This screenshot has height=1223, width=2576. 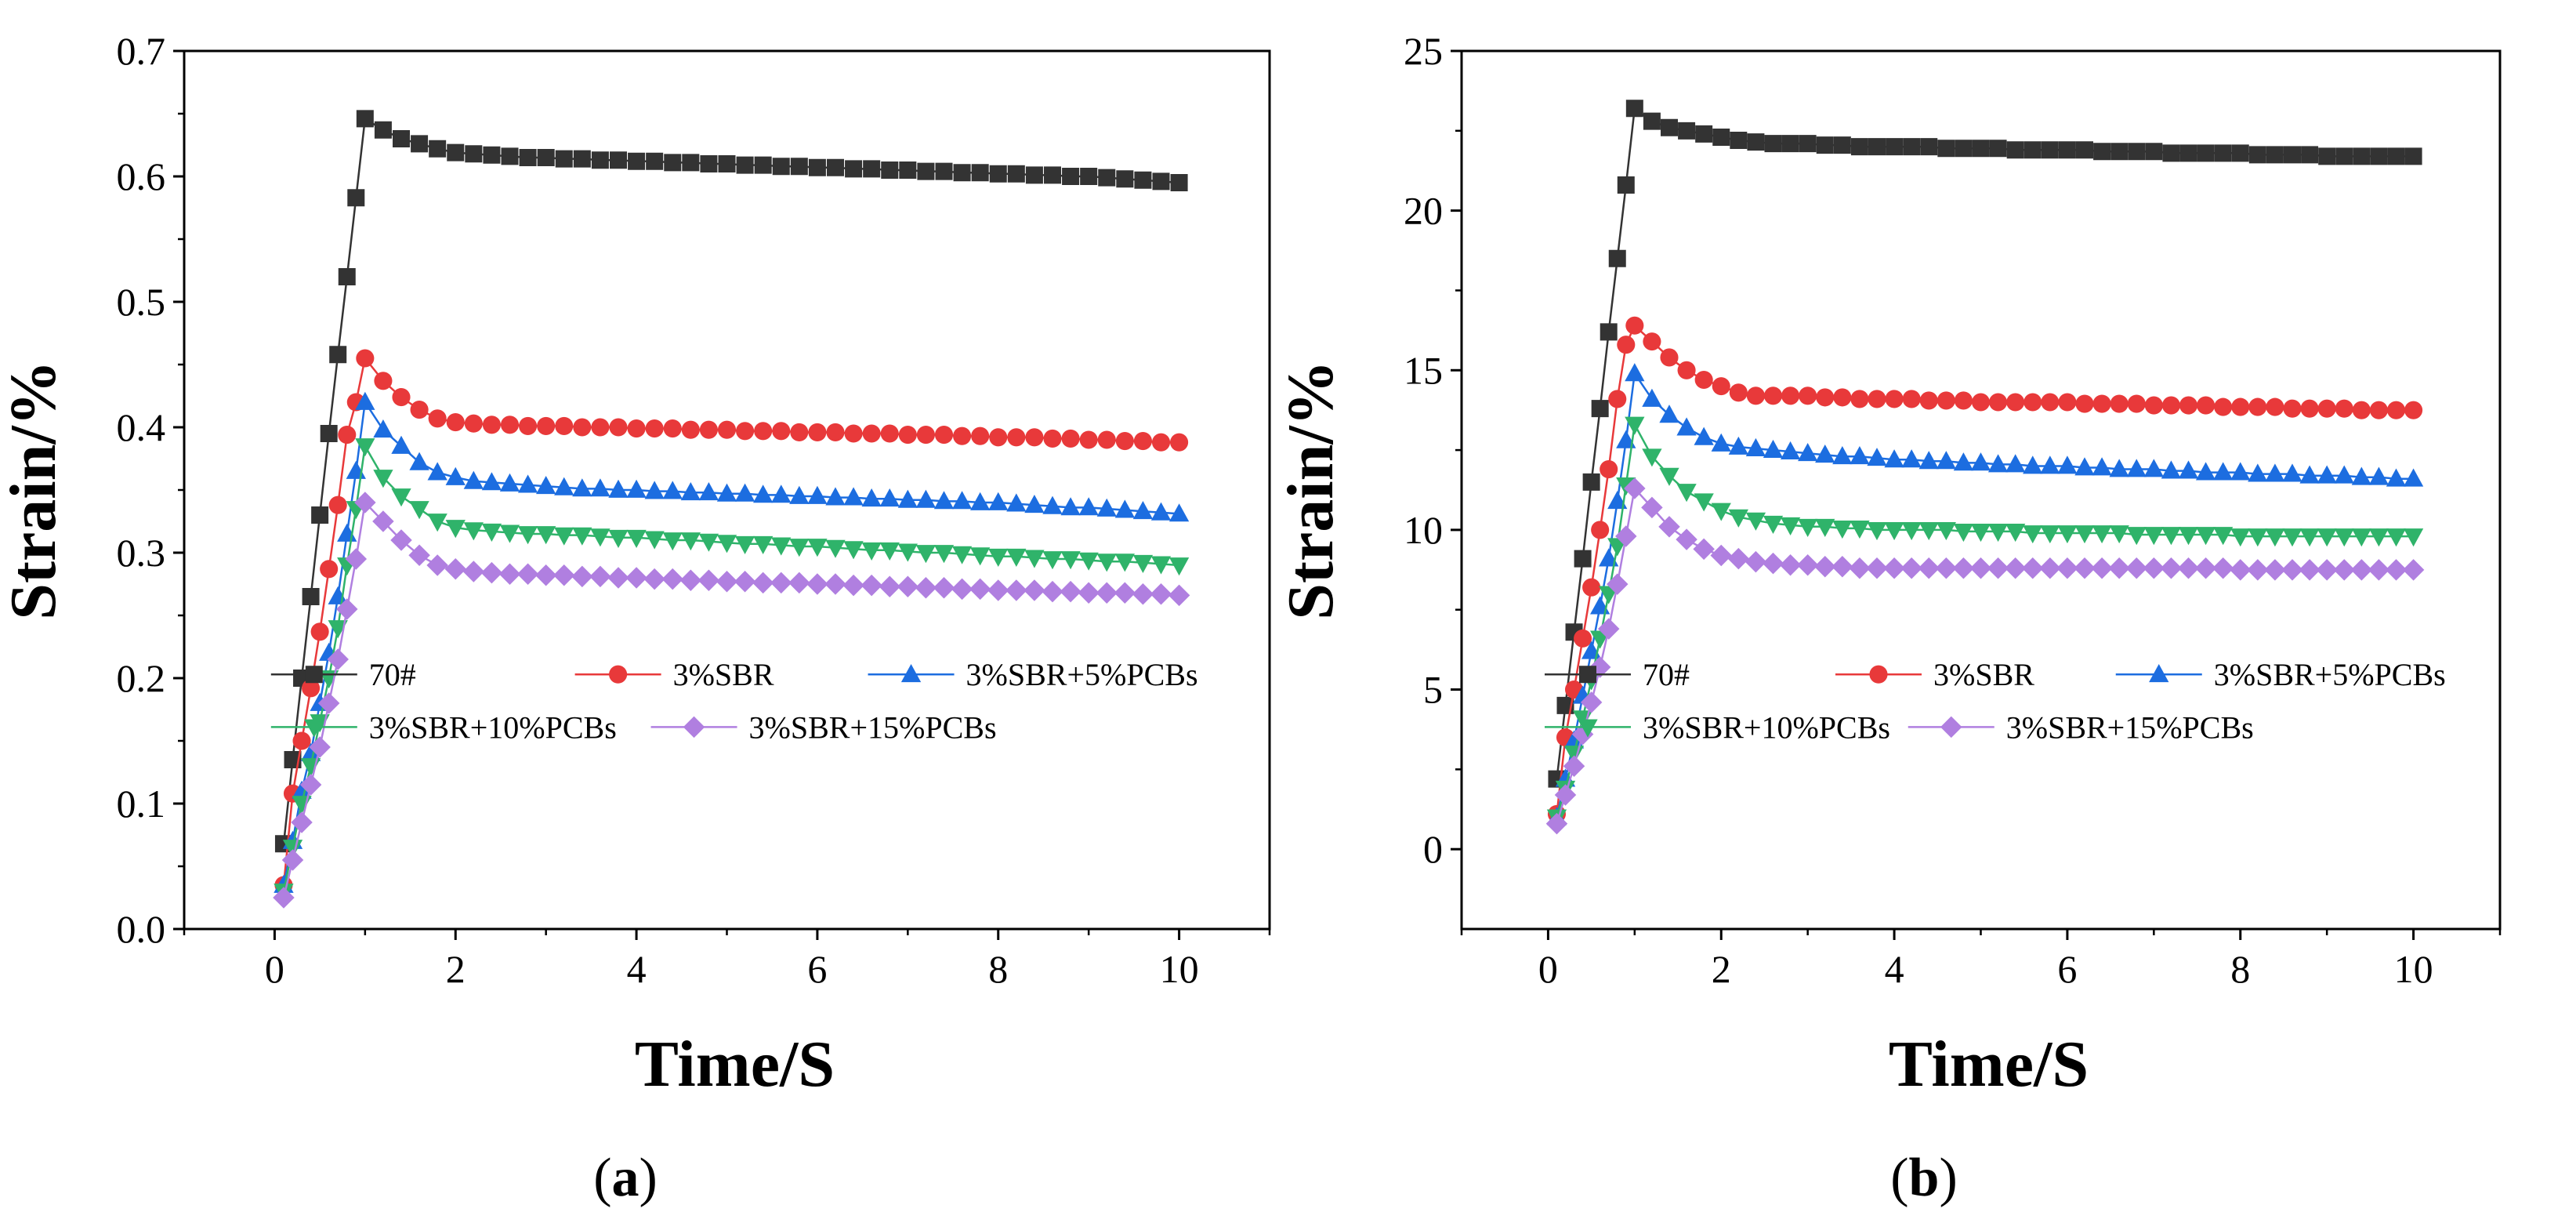 I want to click on x-tick-label: 2, so click(x=456, y=969).